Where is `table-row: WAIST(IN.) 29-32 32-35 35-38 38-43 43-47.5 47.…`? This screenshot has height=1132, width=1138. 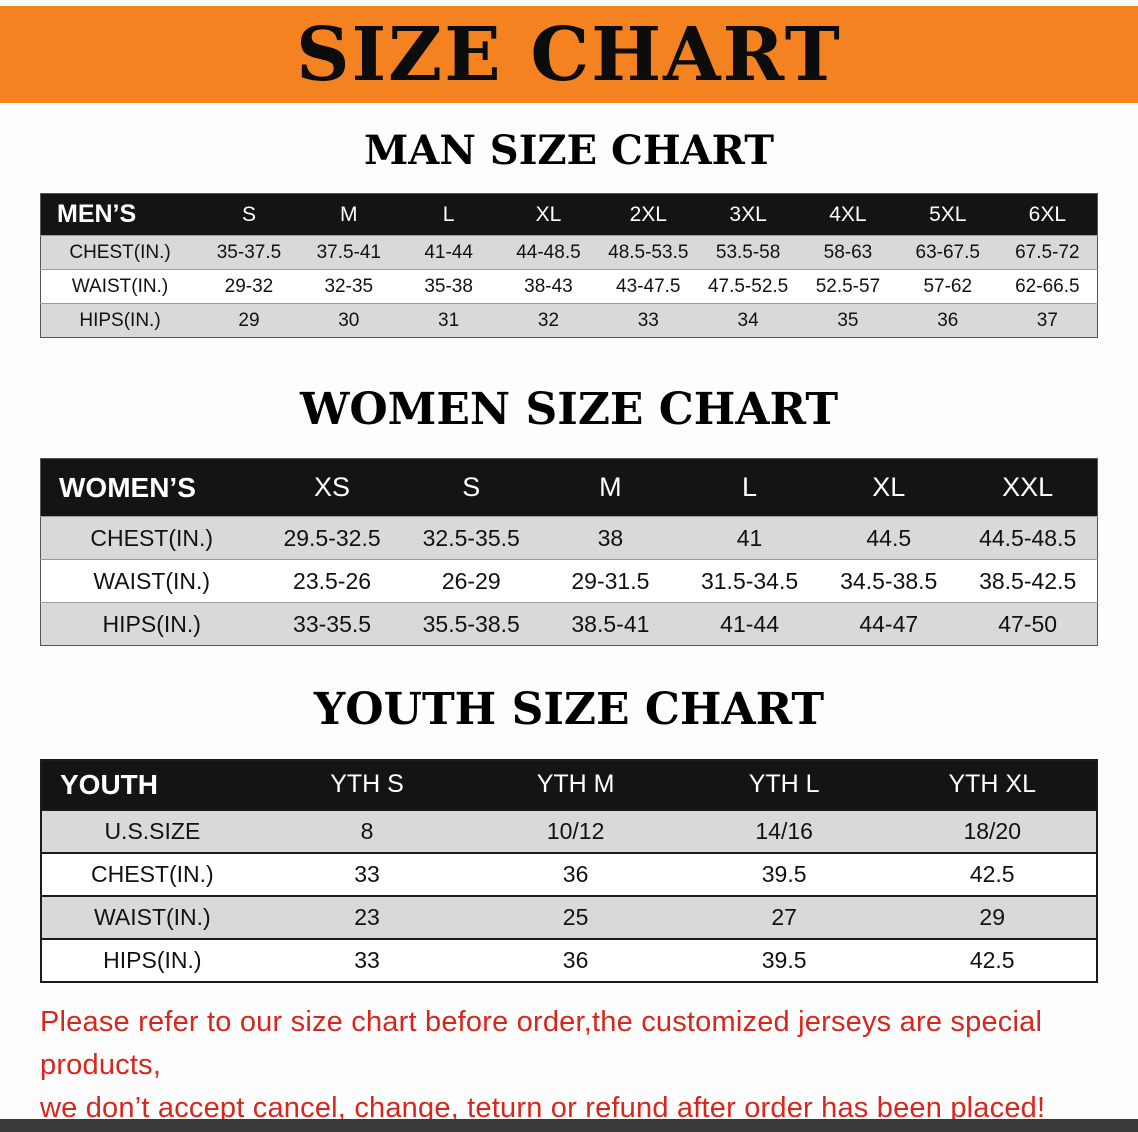 table-row: WAIST(IN.) 29-32 32-35 35-38 38-43 43-47.5 47.… is located at coordinates (569, 286).